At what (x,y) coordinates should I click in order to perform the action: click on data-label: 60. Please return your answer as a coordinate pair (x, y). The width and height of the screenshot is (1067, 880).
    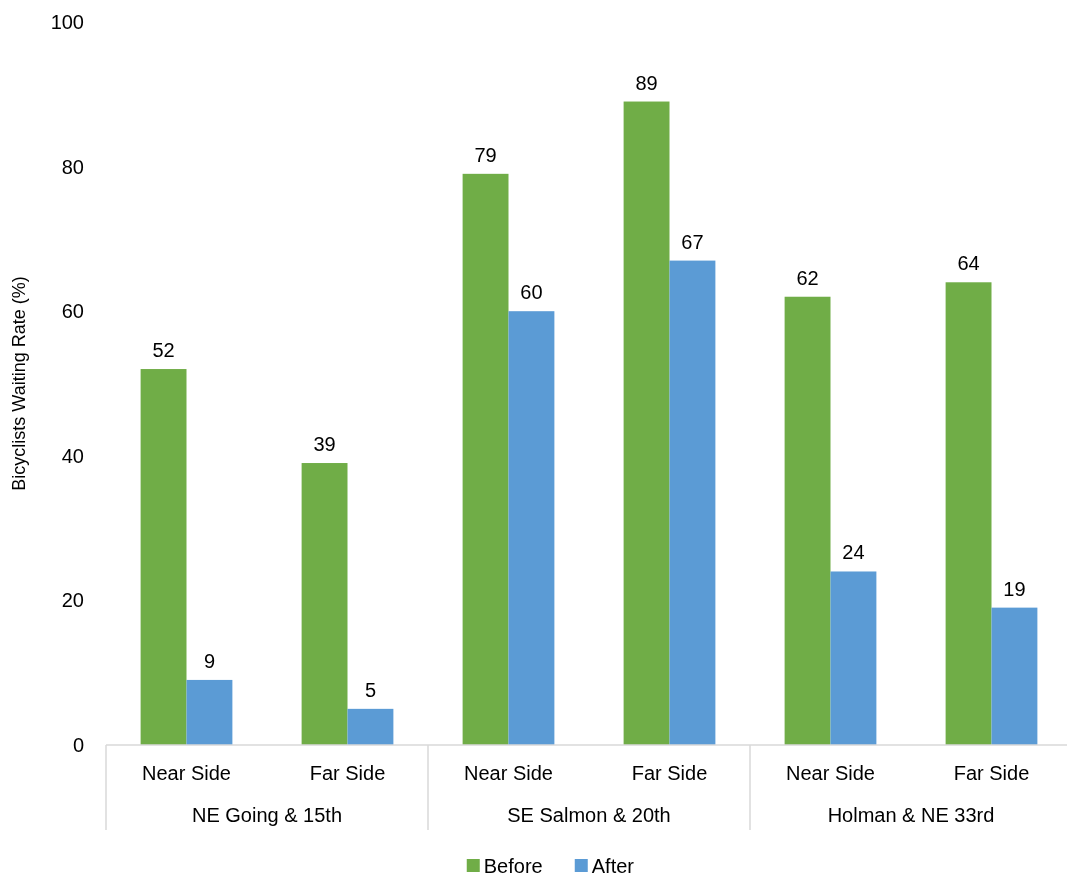
    Looking at the image, I should click on (531, 292).